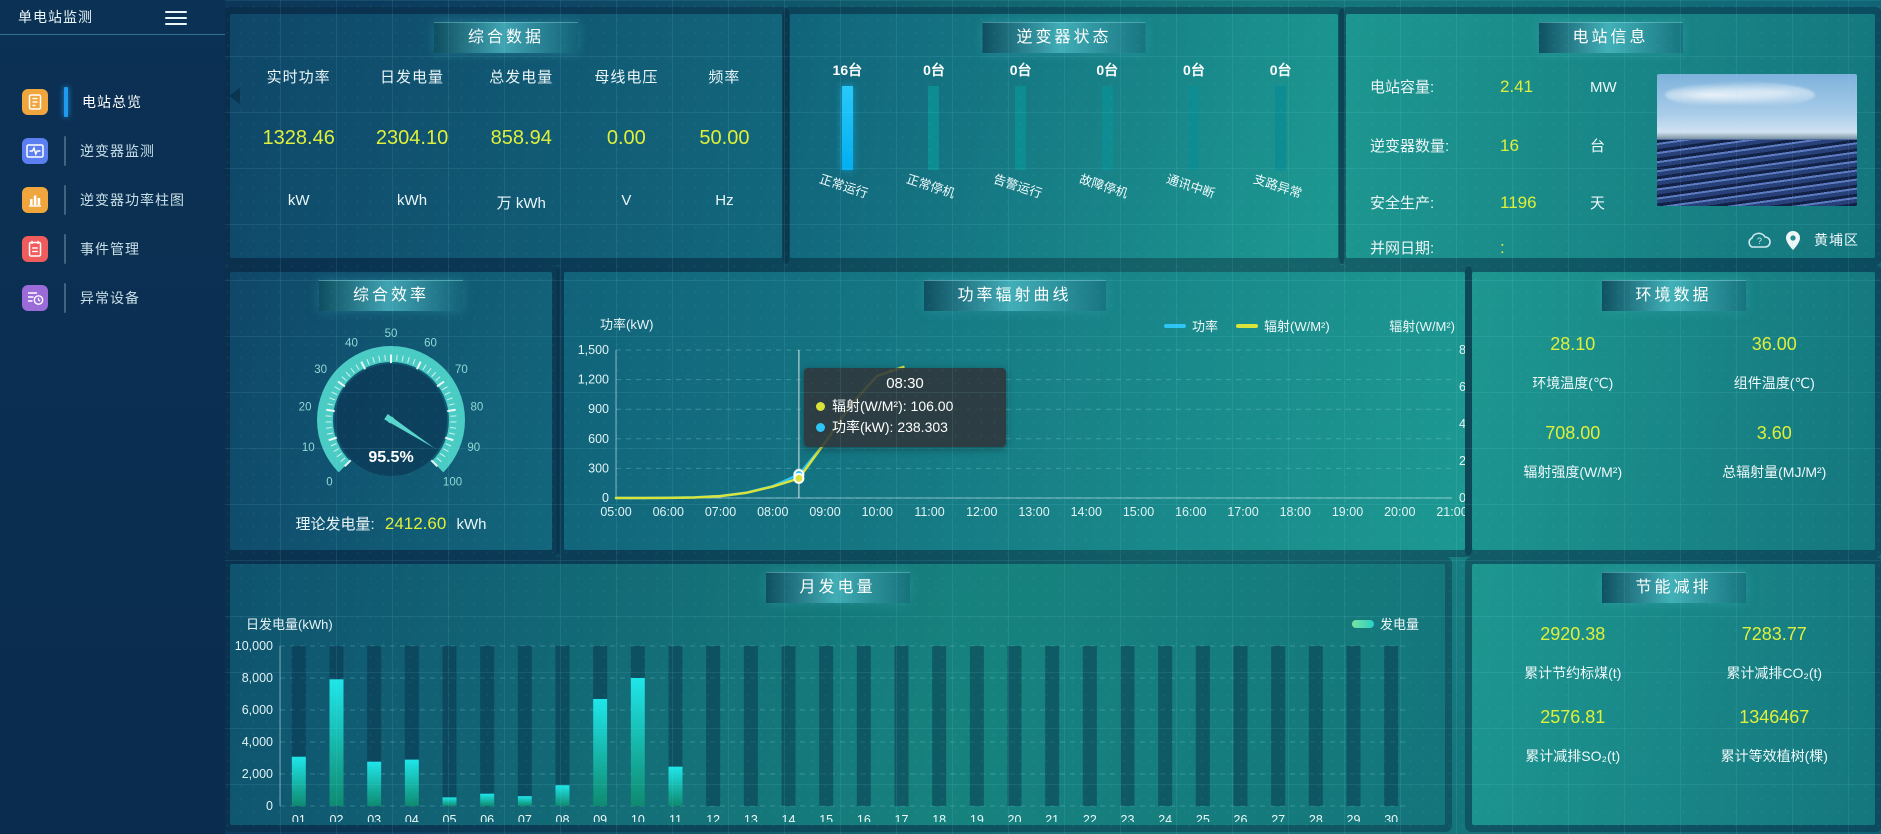 The width and height of the screenshot is (1881, 834). Describe the element at coordinates (1107, 140) in the screenshot. I see `inverter-status-4: 0台 故障停机` at that location.